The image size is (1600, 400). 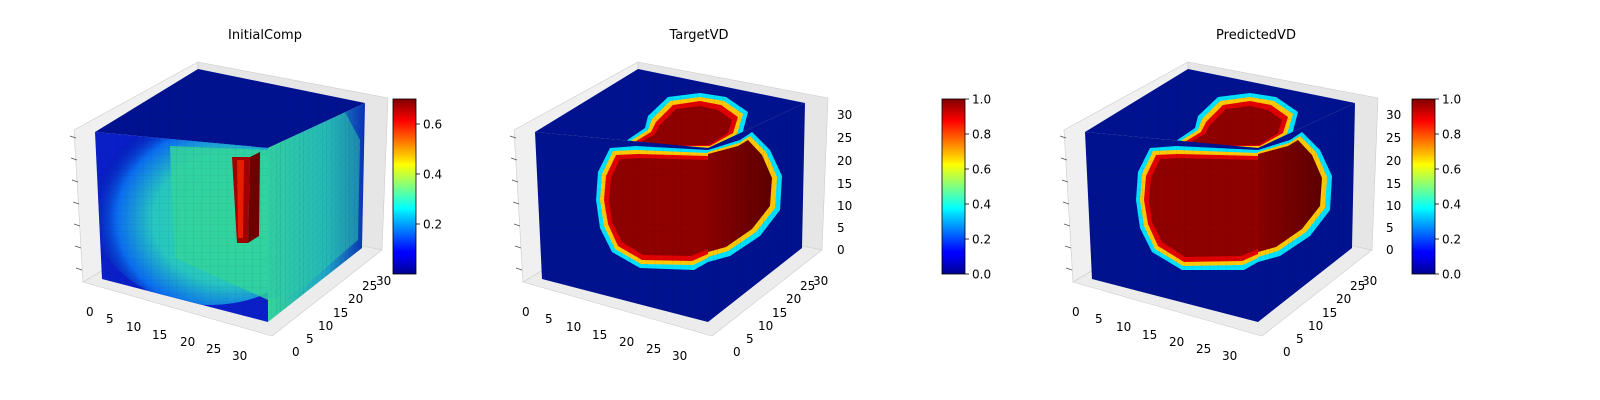 I want to click on chart-title: TargetVD, so click(x=698, y=35).